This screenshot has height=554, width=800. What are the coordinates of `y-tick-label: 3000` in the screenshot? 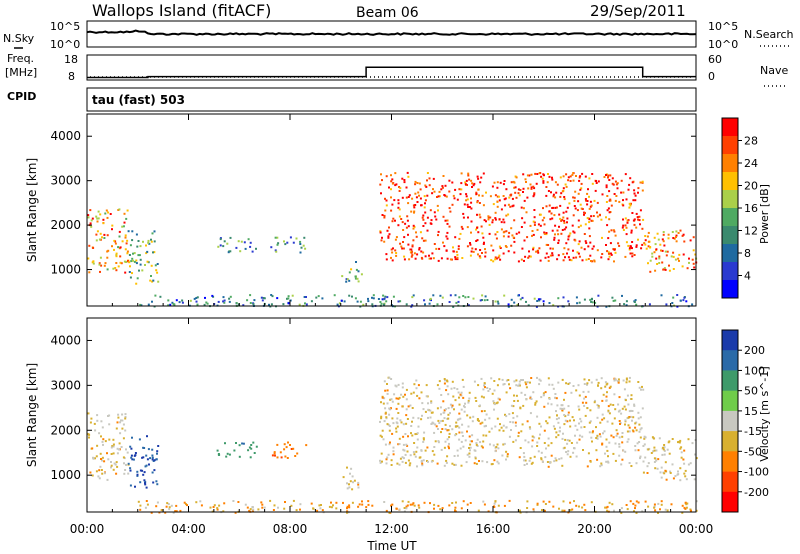 It's located at (65, 181).